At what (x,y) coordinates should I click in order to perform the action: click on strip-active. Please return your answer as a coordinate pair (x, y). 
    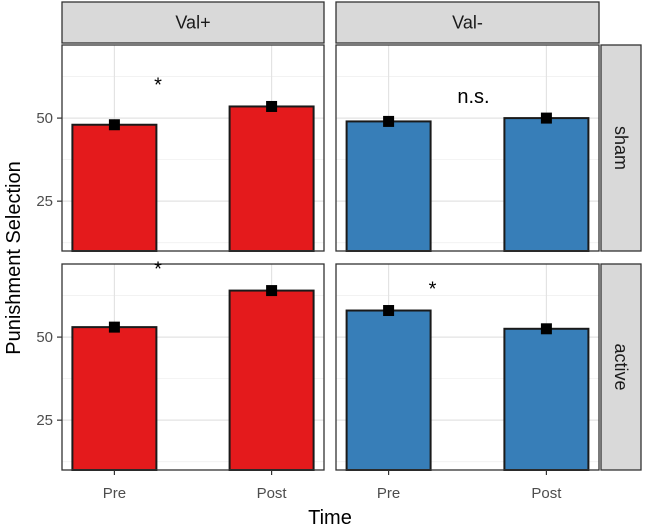
    Looking at the image, I should click on (621, 367).